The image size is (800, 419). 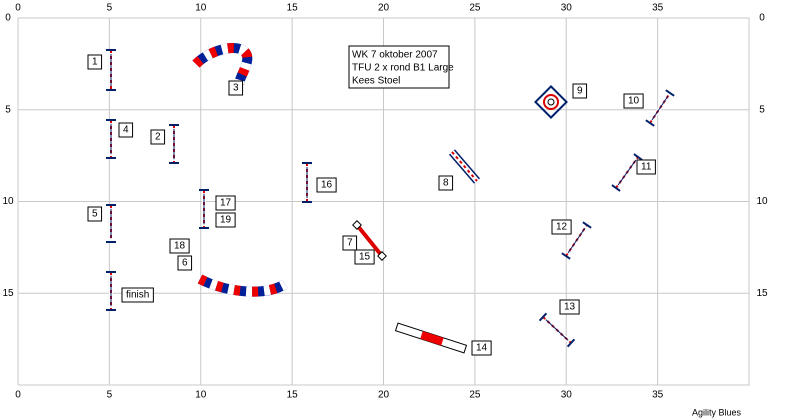 I want to click on obstacle-label: 13, so click(x=570, y=307).